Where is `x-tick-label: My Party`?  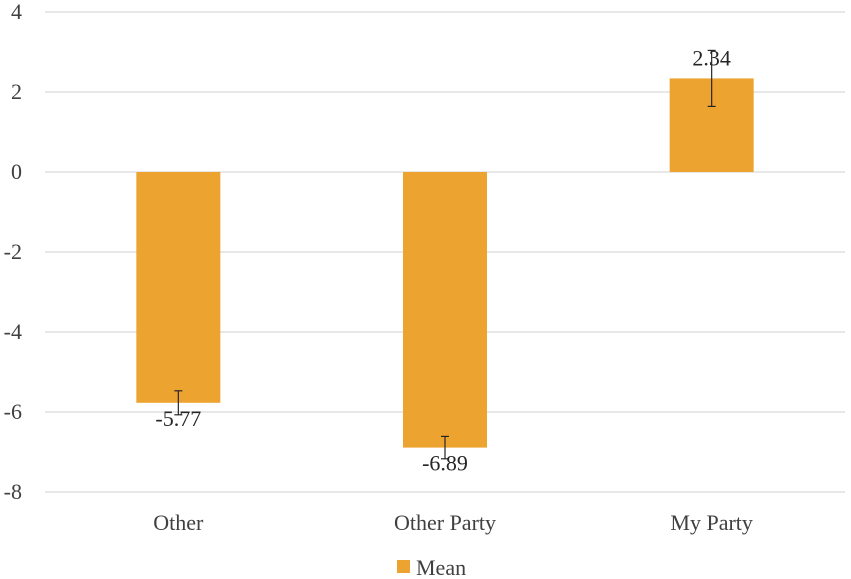 x-tick-label: My Party is located at coordinates (711, 522).